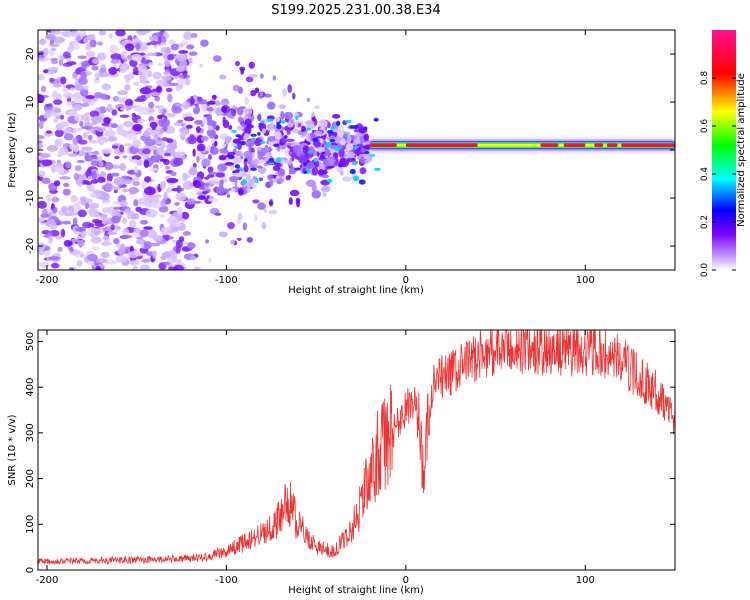 The image size is (750, 600). Describe the element at coordinates (47, 280) in the screenshot. I see `spectrogram-xtick-label: -200` at that location.